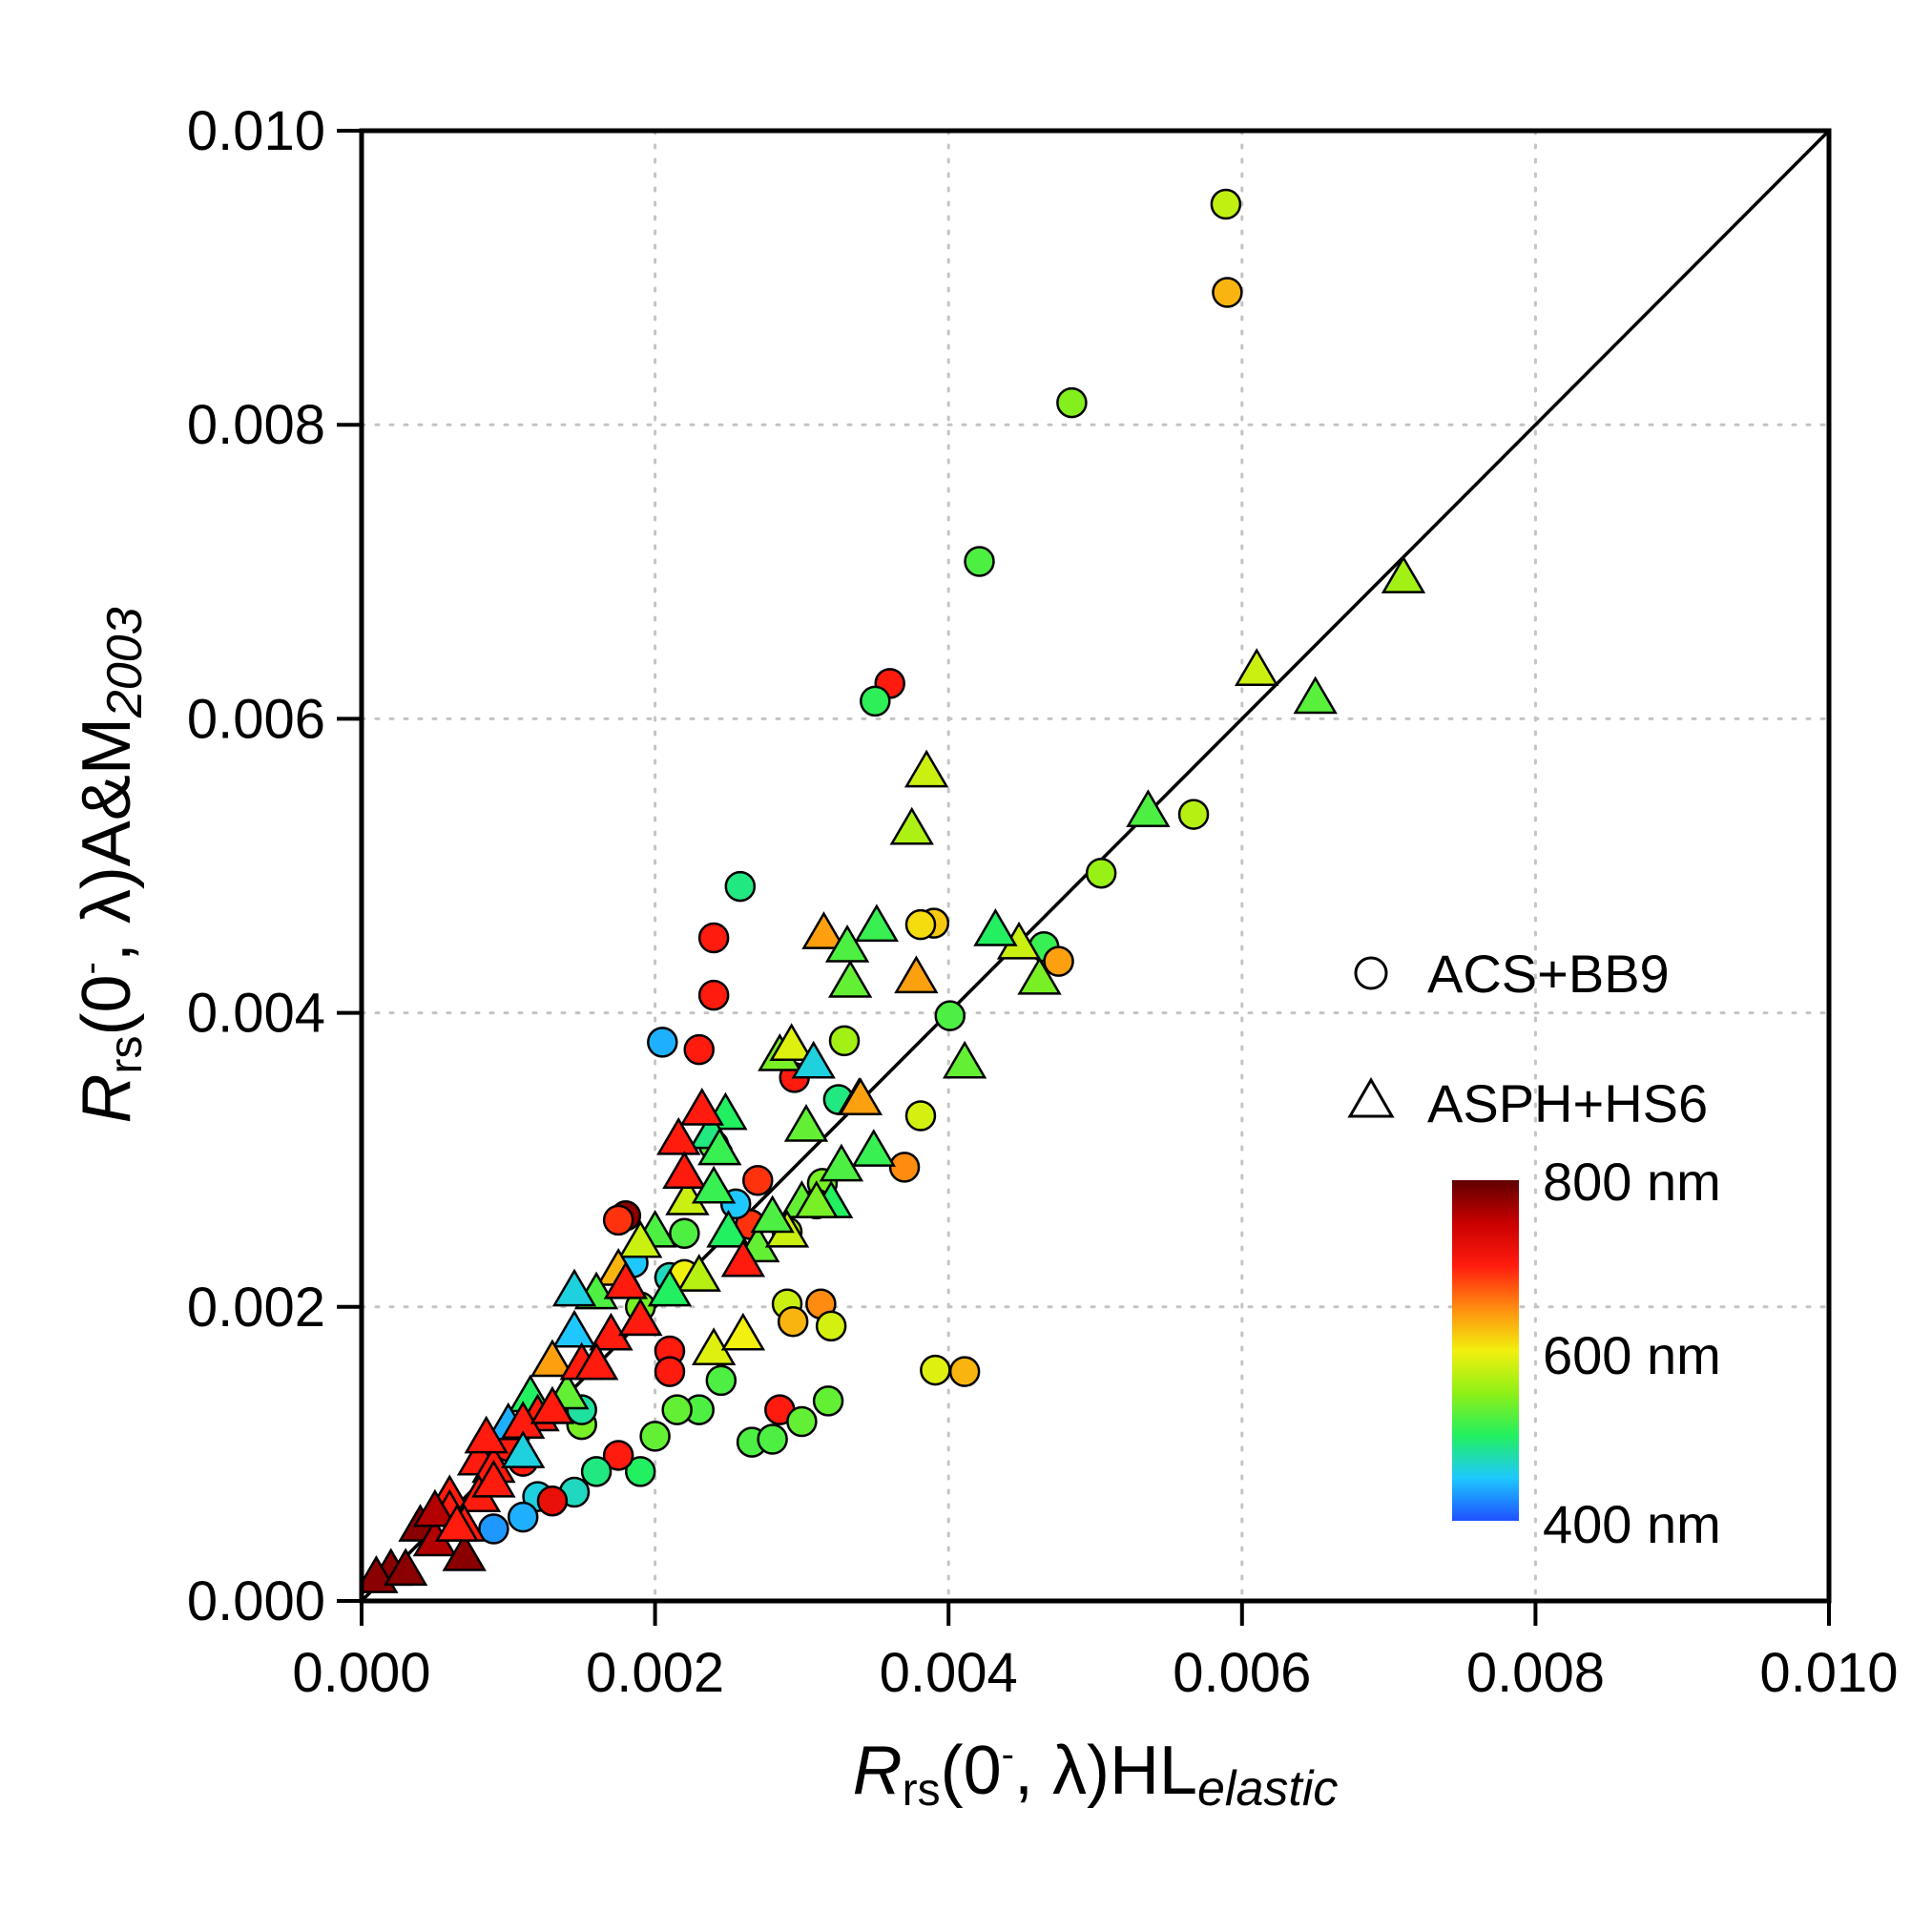 This screenshot has height=1932, width=1932. I want to click on y-tick-label: 0.008, so click(256, 425).